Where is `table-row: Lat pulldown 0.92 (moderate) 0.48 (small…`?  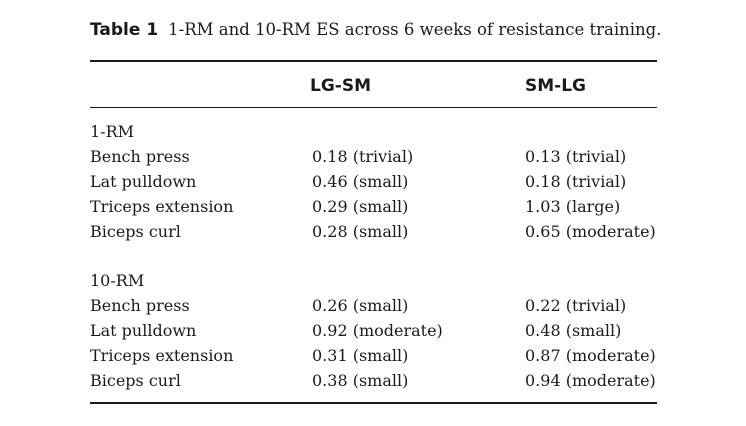 table-row: Lat pulldown 0.92 (moderate) 0.48 (small… is located at coordinates (373, 330).